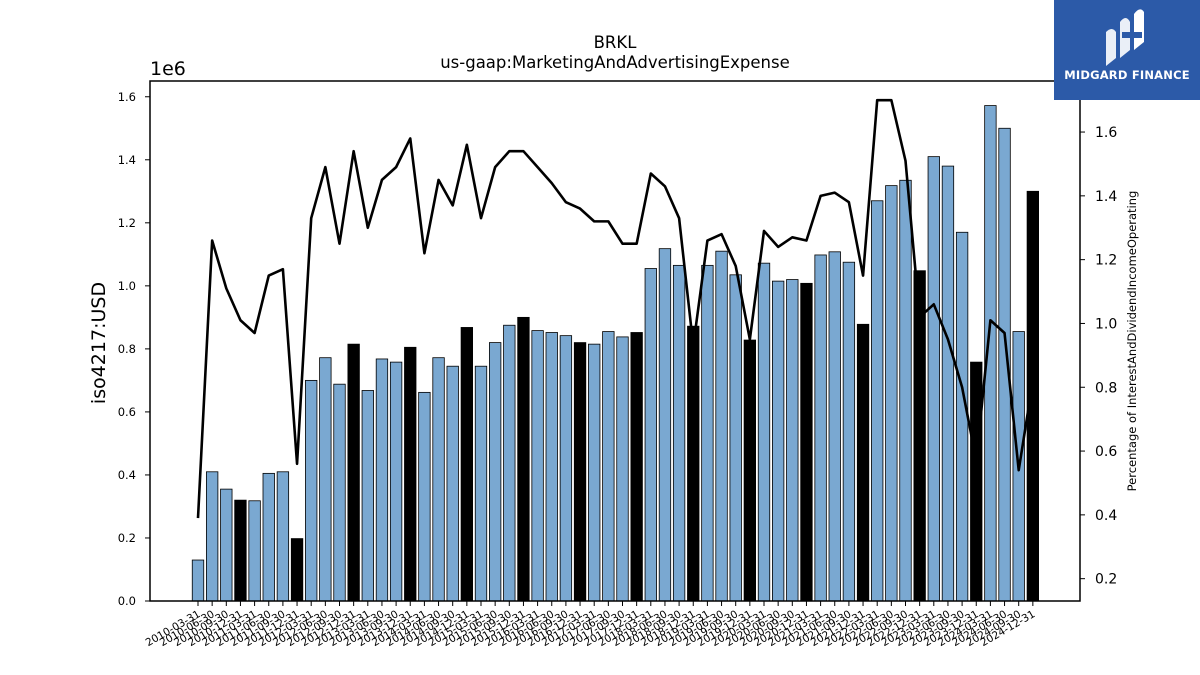  Describe the element at coordinates (127, 538) in the screenshot. I see `y-tick-label: 0.2` at that location.